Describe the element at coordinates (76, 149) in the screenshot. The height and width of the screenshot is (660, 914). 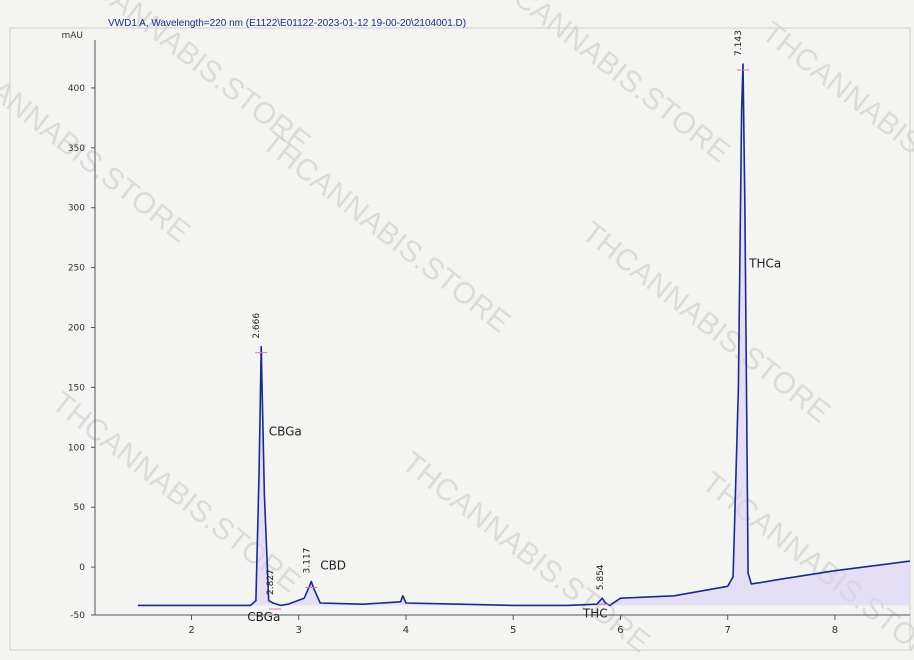
I see `y-tick-label: 350` at that location.